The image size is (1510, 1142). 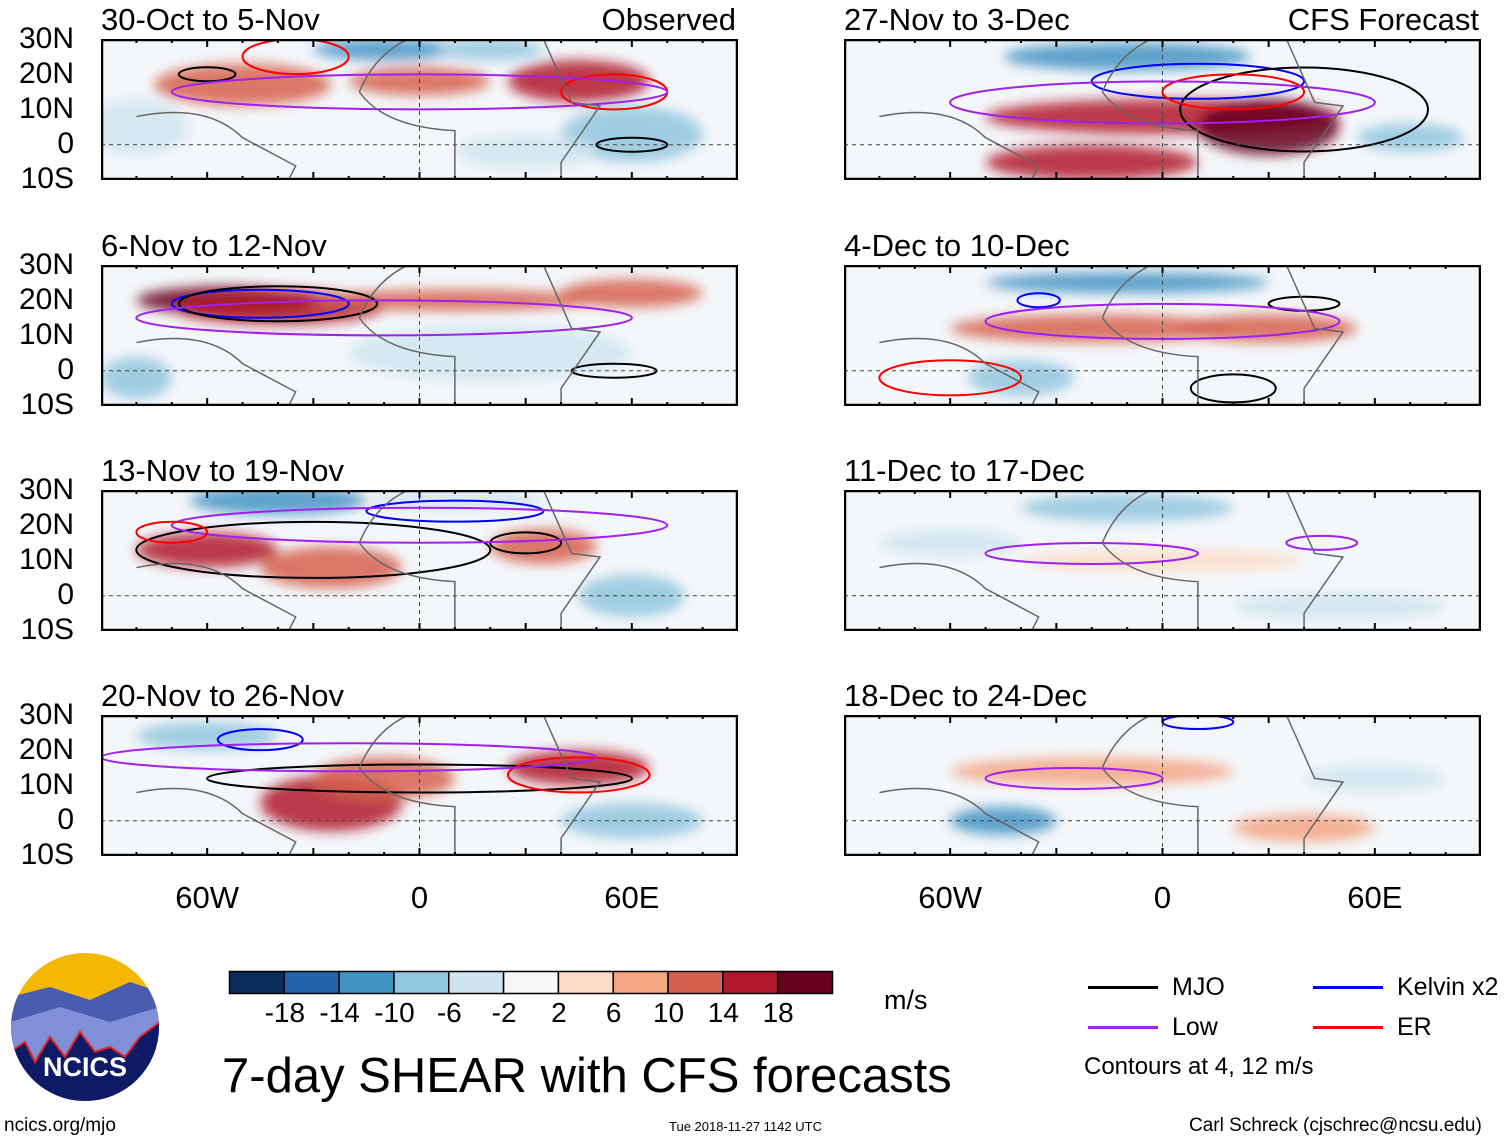 I want to click on panel-title: 13-Nov to 19-Nov, so click(x=222, y=470).